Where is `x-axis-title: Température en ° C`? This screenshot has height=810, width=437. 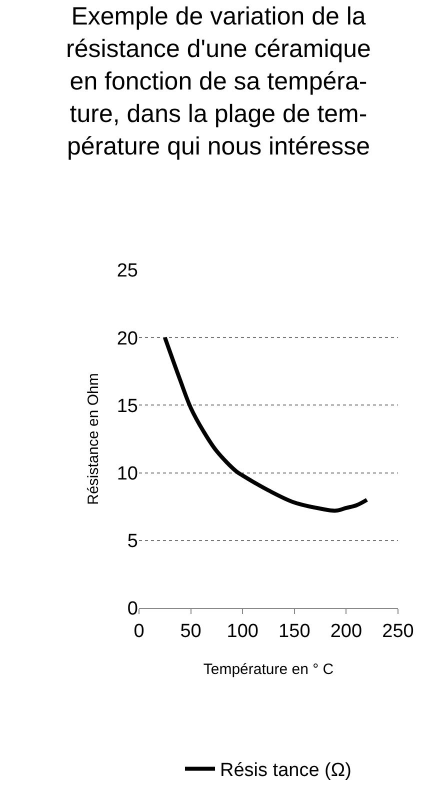 x-axis-title: Température en ° C is located at coordinates (268, 669).